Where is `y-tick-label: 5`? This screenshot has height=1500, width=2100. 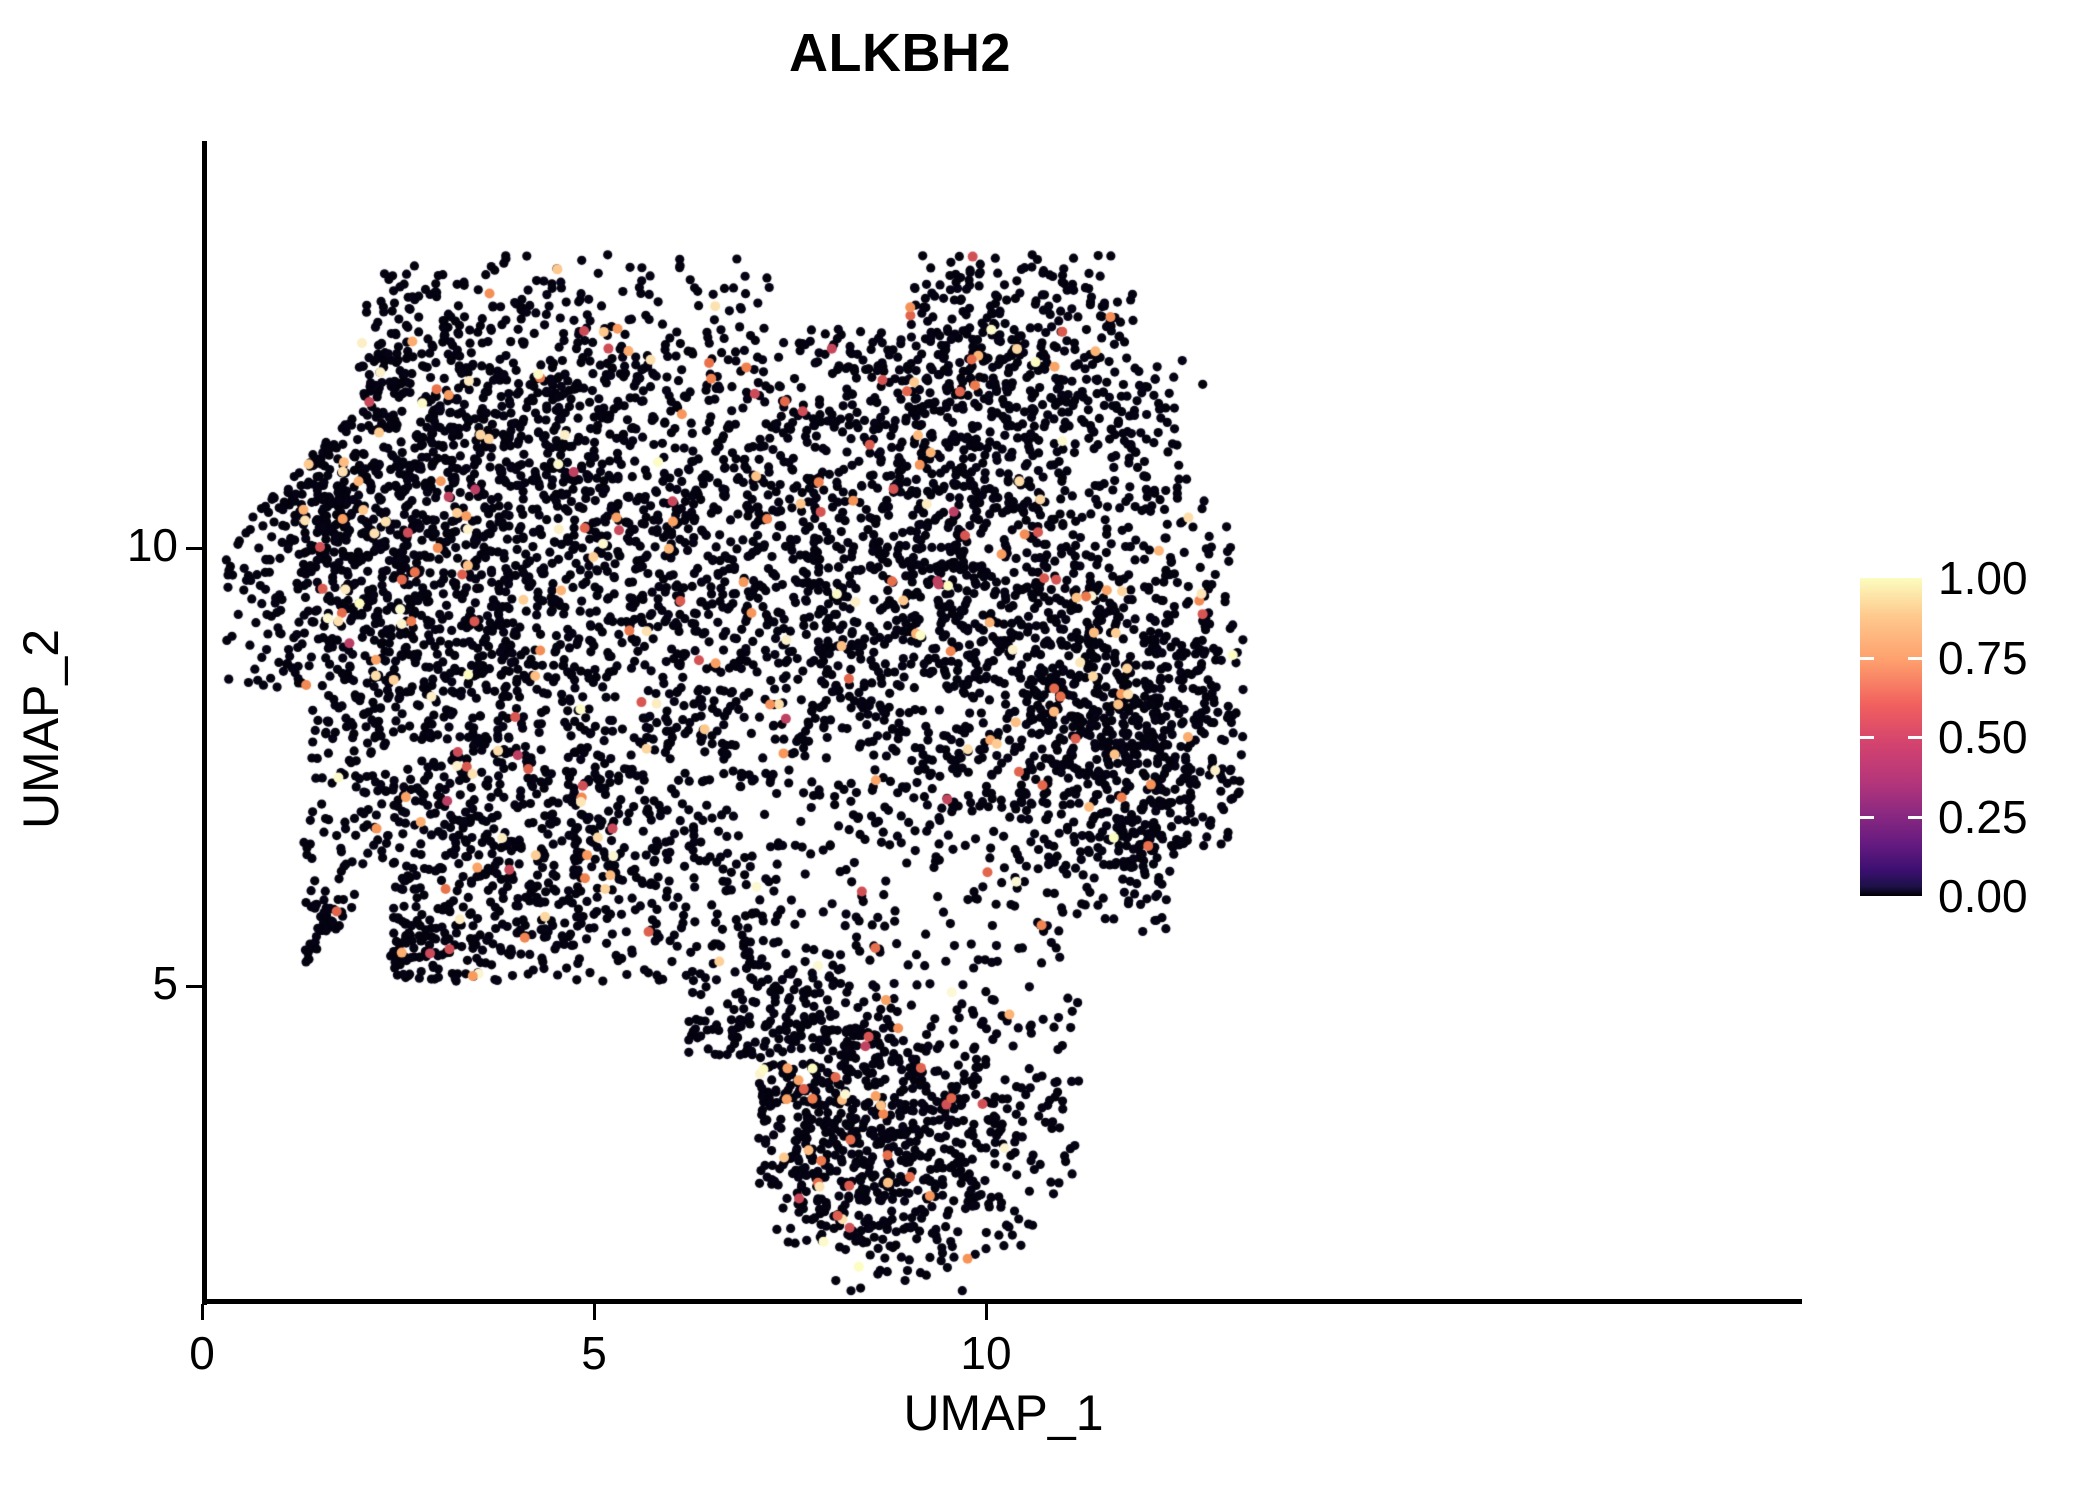
y-tick-label: 5 is located at coordinates (165, 983).